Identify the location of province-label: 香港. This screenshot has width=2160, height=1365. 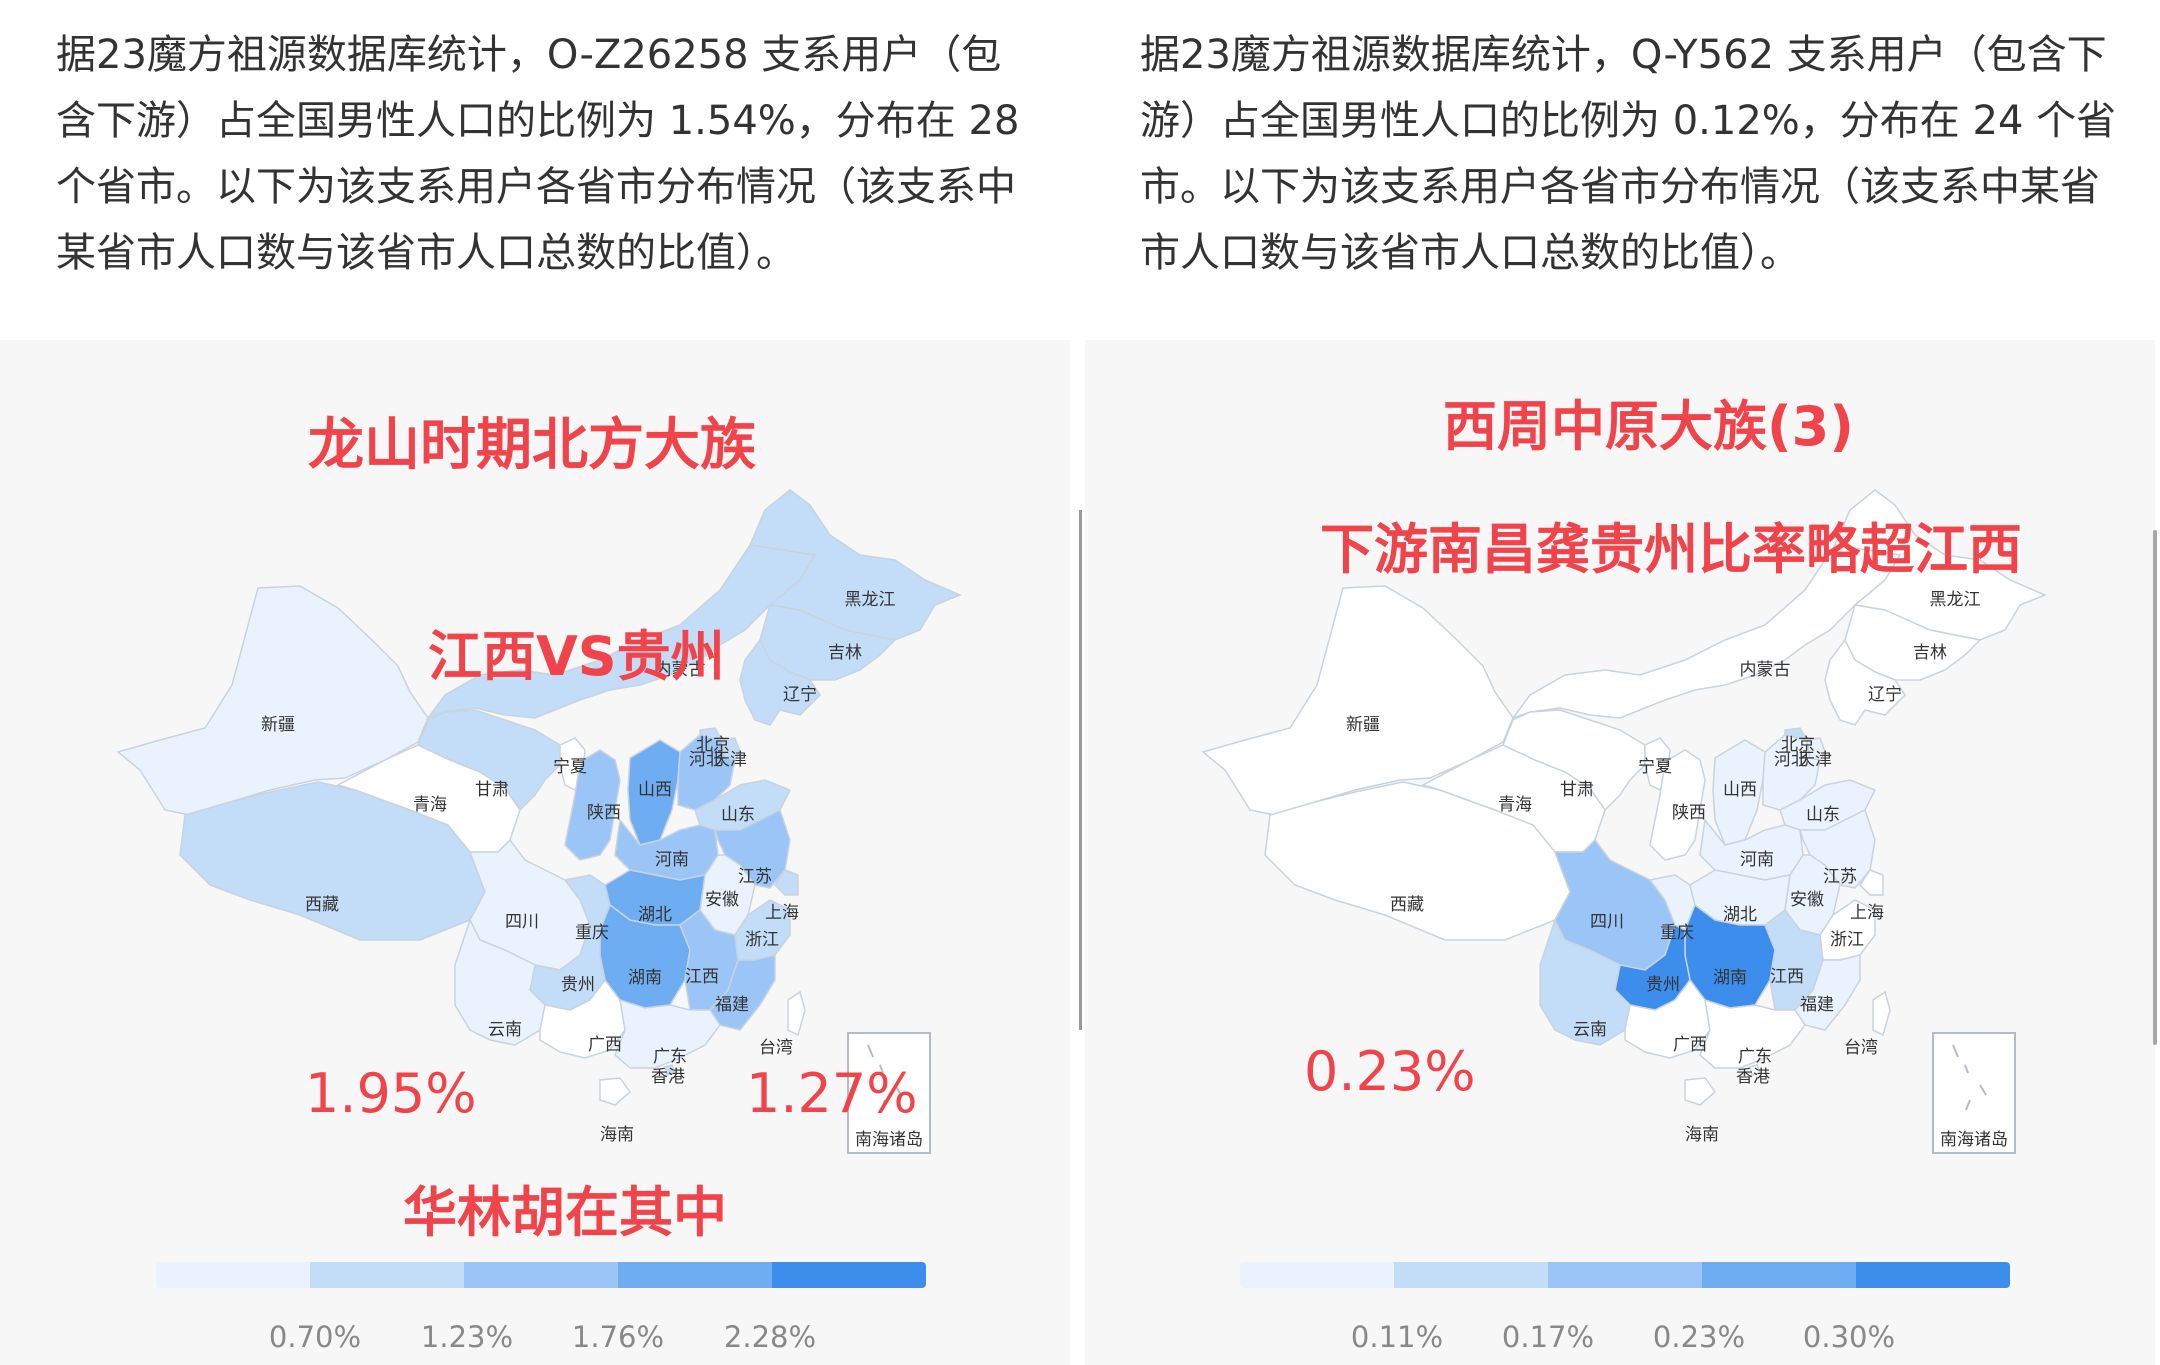
(668, 1077).